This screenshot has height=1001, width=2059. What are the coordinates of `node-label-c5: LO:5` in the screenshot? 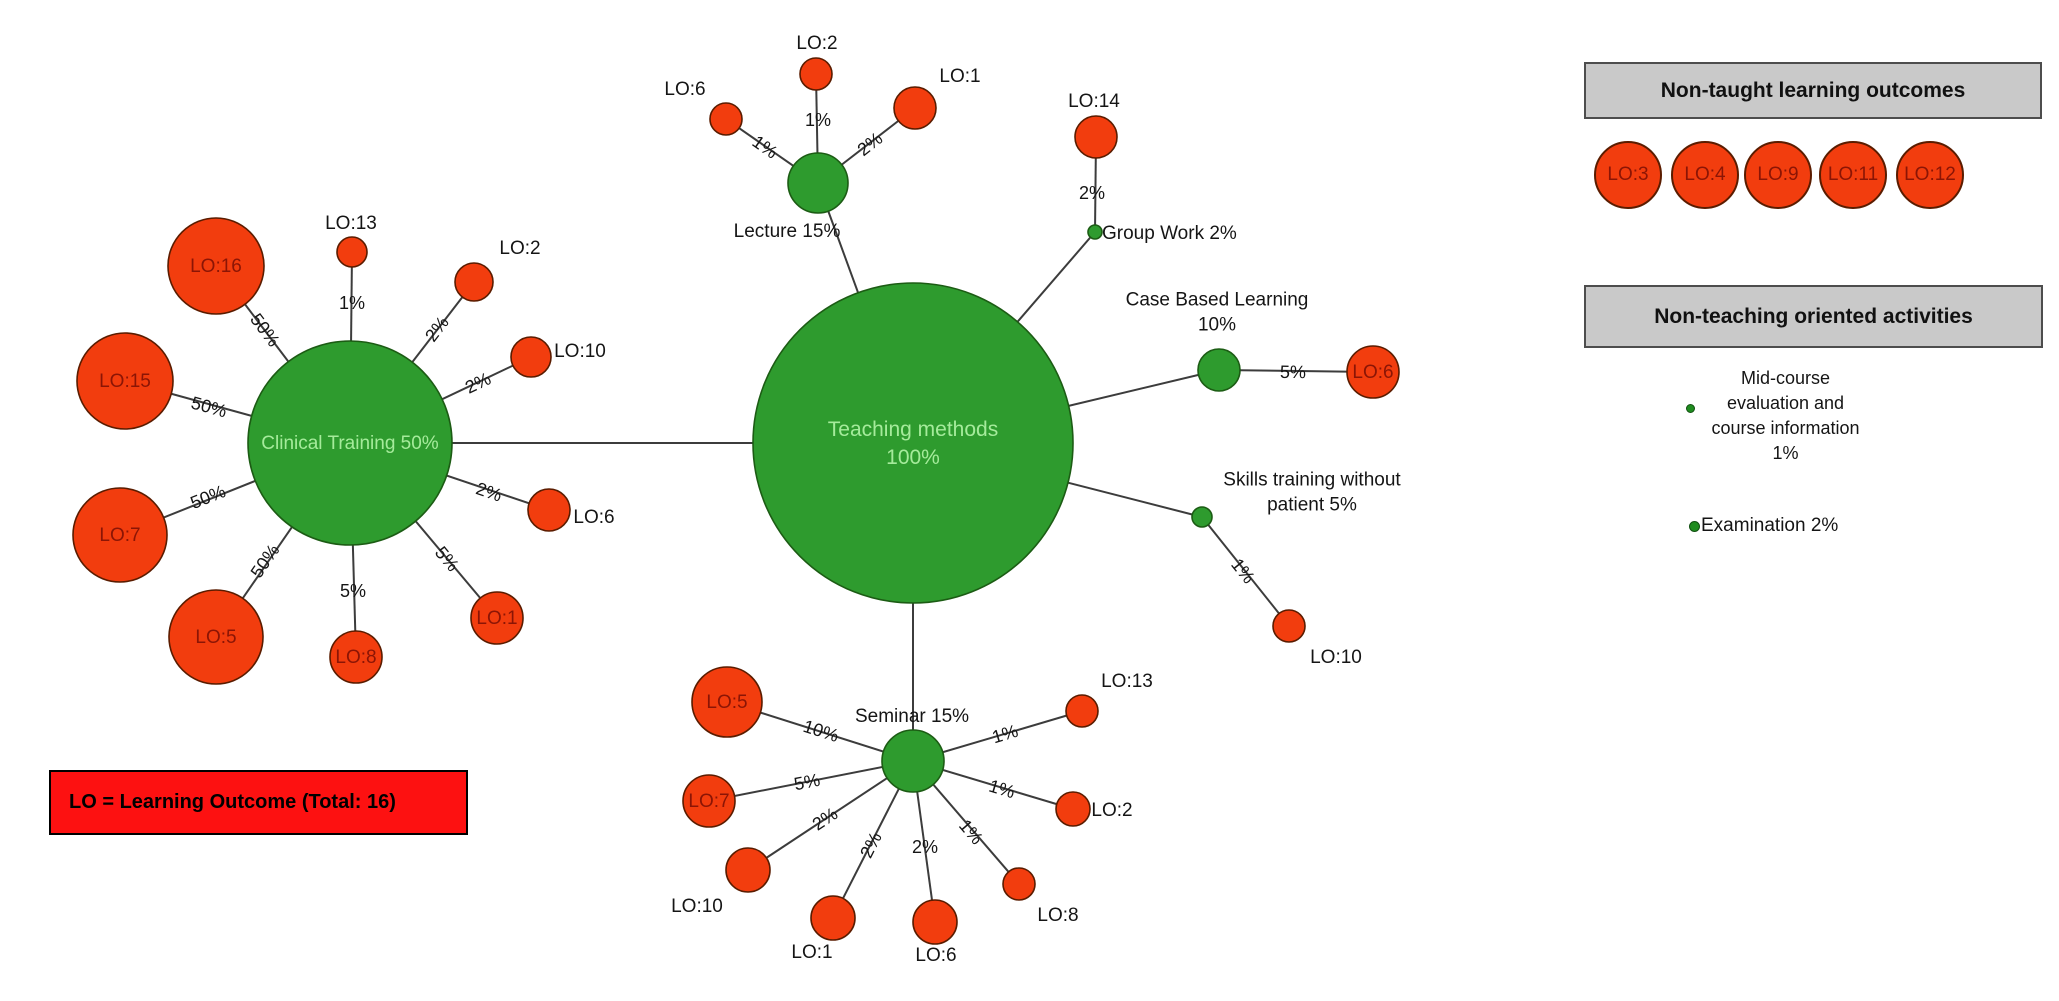 It's located at (215, 637).